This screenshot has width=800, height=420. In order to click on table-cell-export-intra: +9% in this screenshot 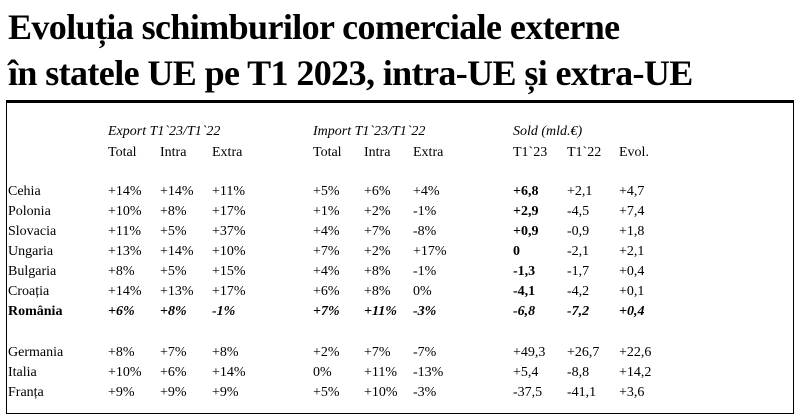, I will do `click(173, 392)`.